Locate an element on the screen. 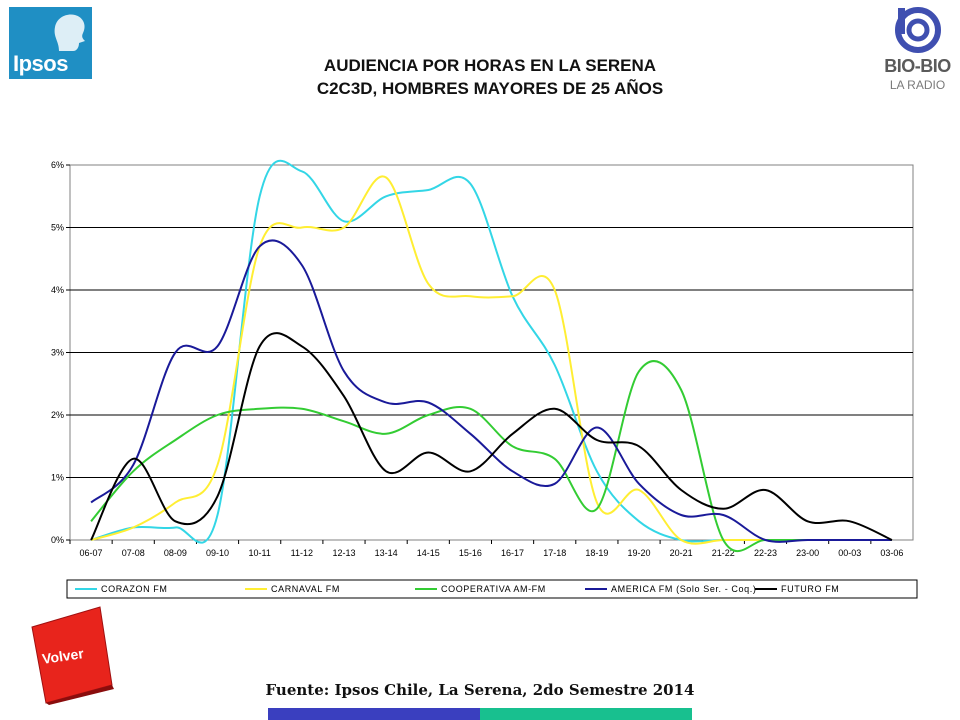 This screenshot has width=960, height=720. x-tick-label: 12-13 is located at coordinates (343, 553).